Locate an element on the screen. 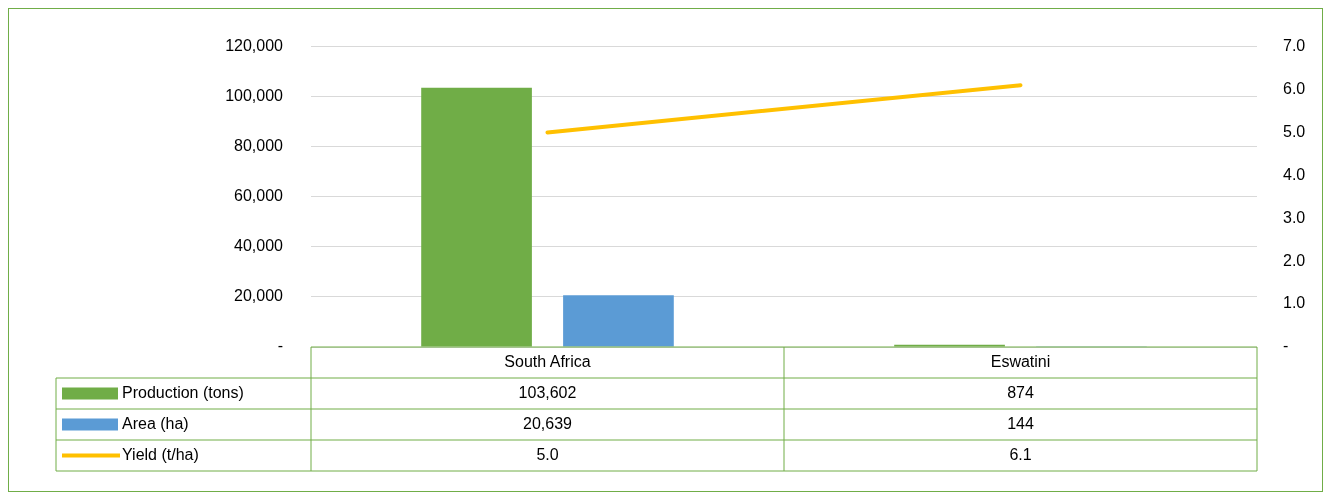  y-tick-label: 100,000 is located at coordinates (254, 96).